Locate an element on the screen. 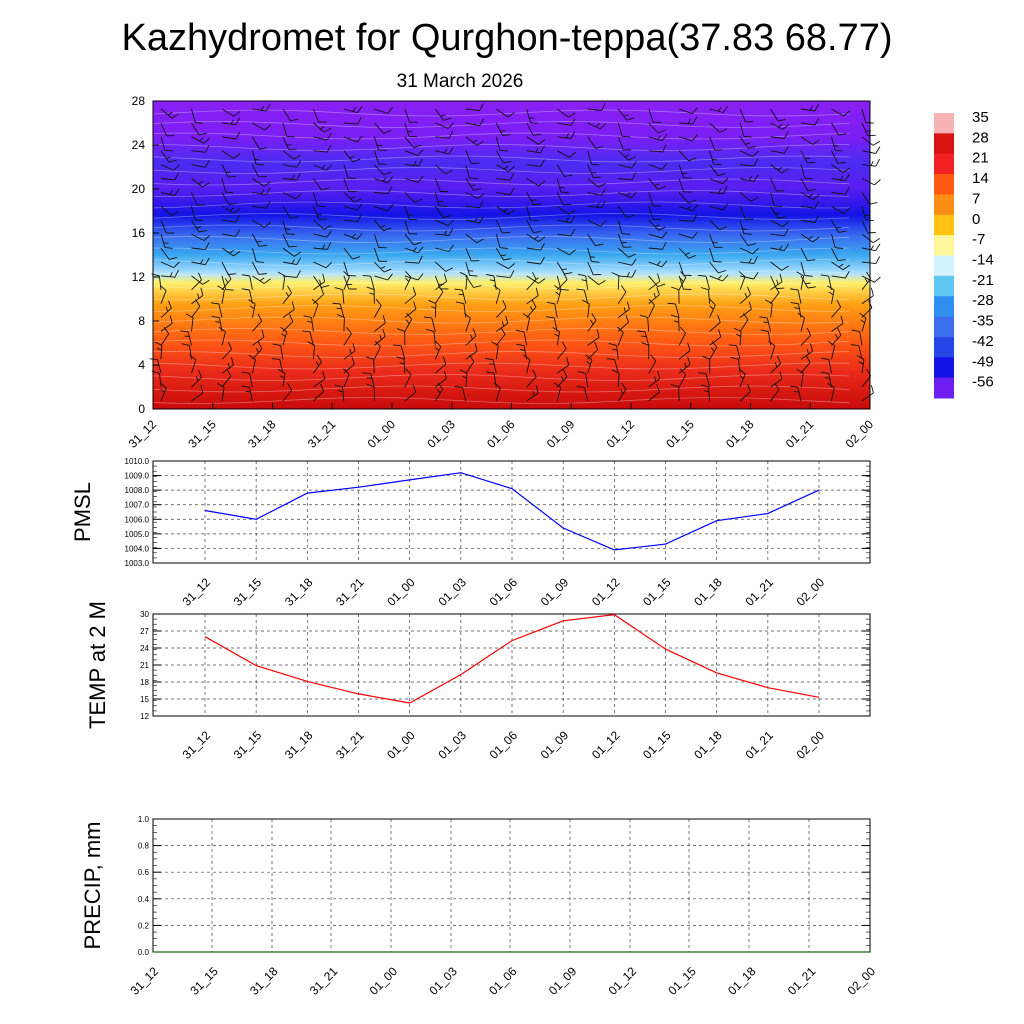 Image resolution: width=1024 pixels, height=1024 pixels. x-tick-label: 01_21 is located at coordinates (759, 592).